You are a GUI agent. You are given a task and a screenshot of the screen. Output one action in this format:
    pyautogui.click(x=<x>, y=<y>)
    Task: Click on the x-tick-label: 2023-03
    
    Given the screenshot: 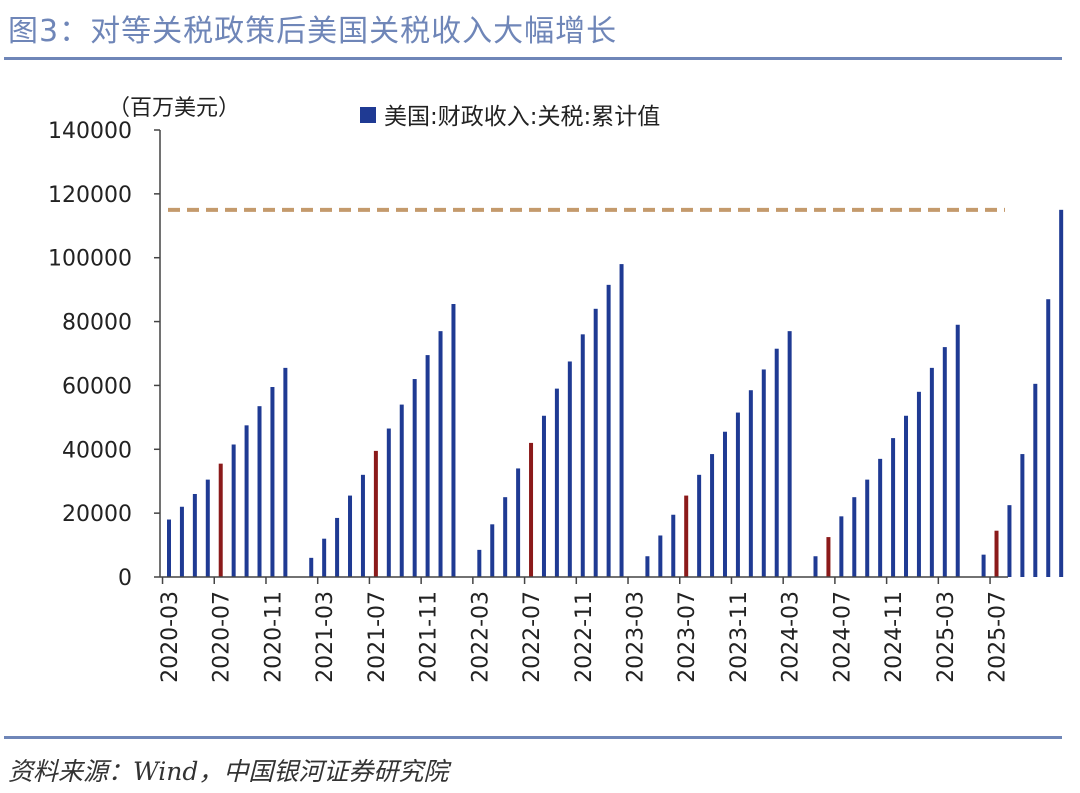 What is the action you would take?
    pyautogui.click(x=635, y=637)
    